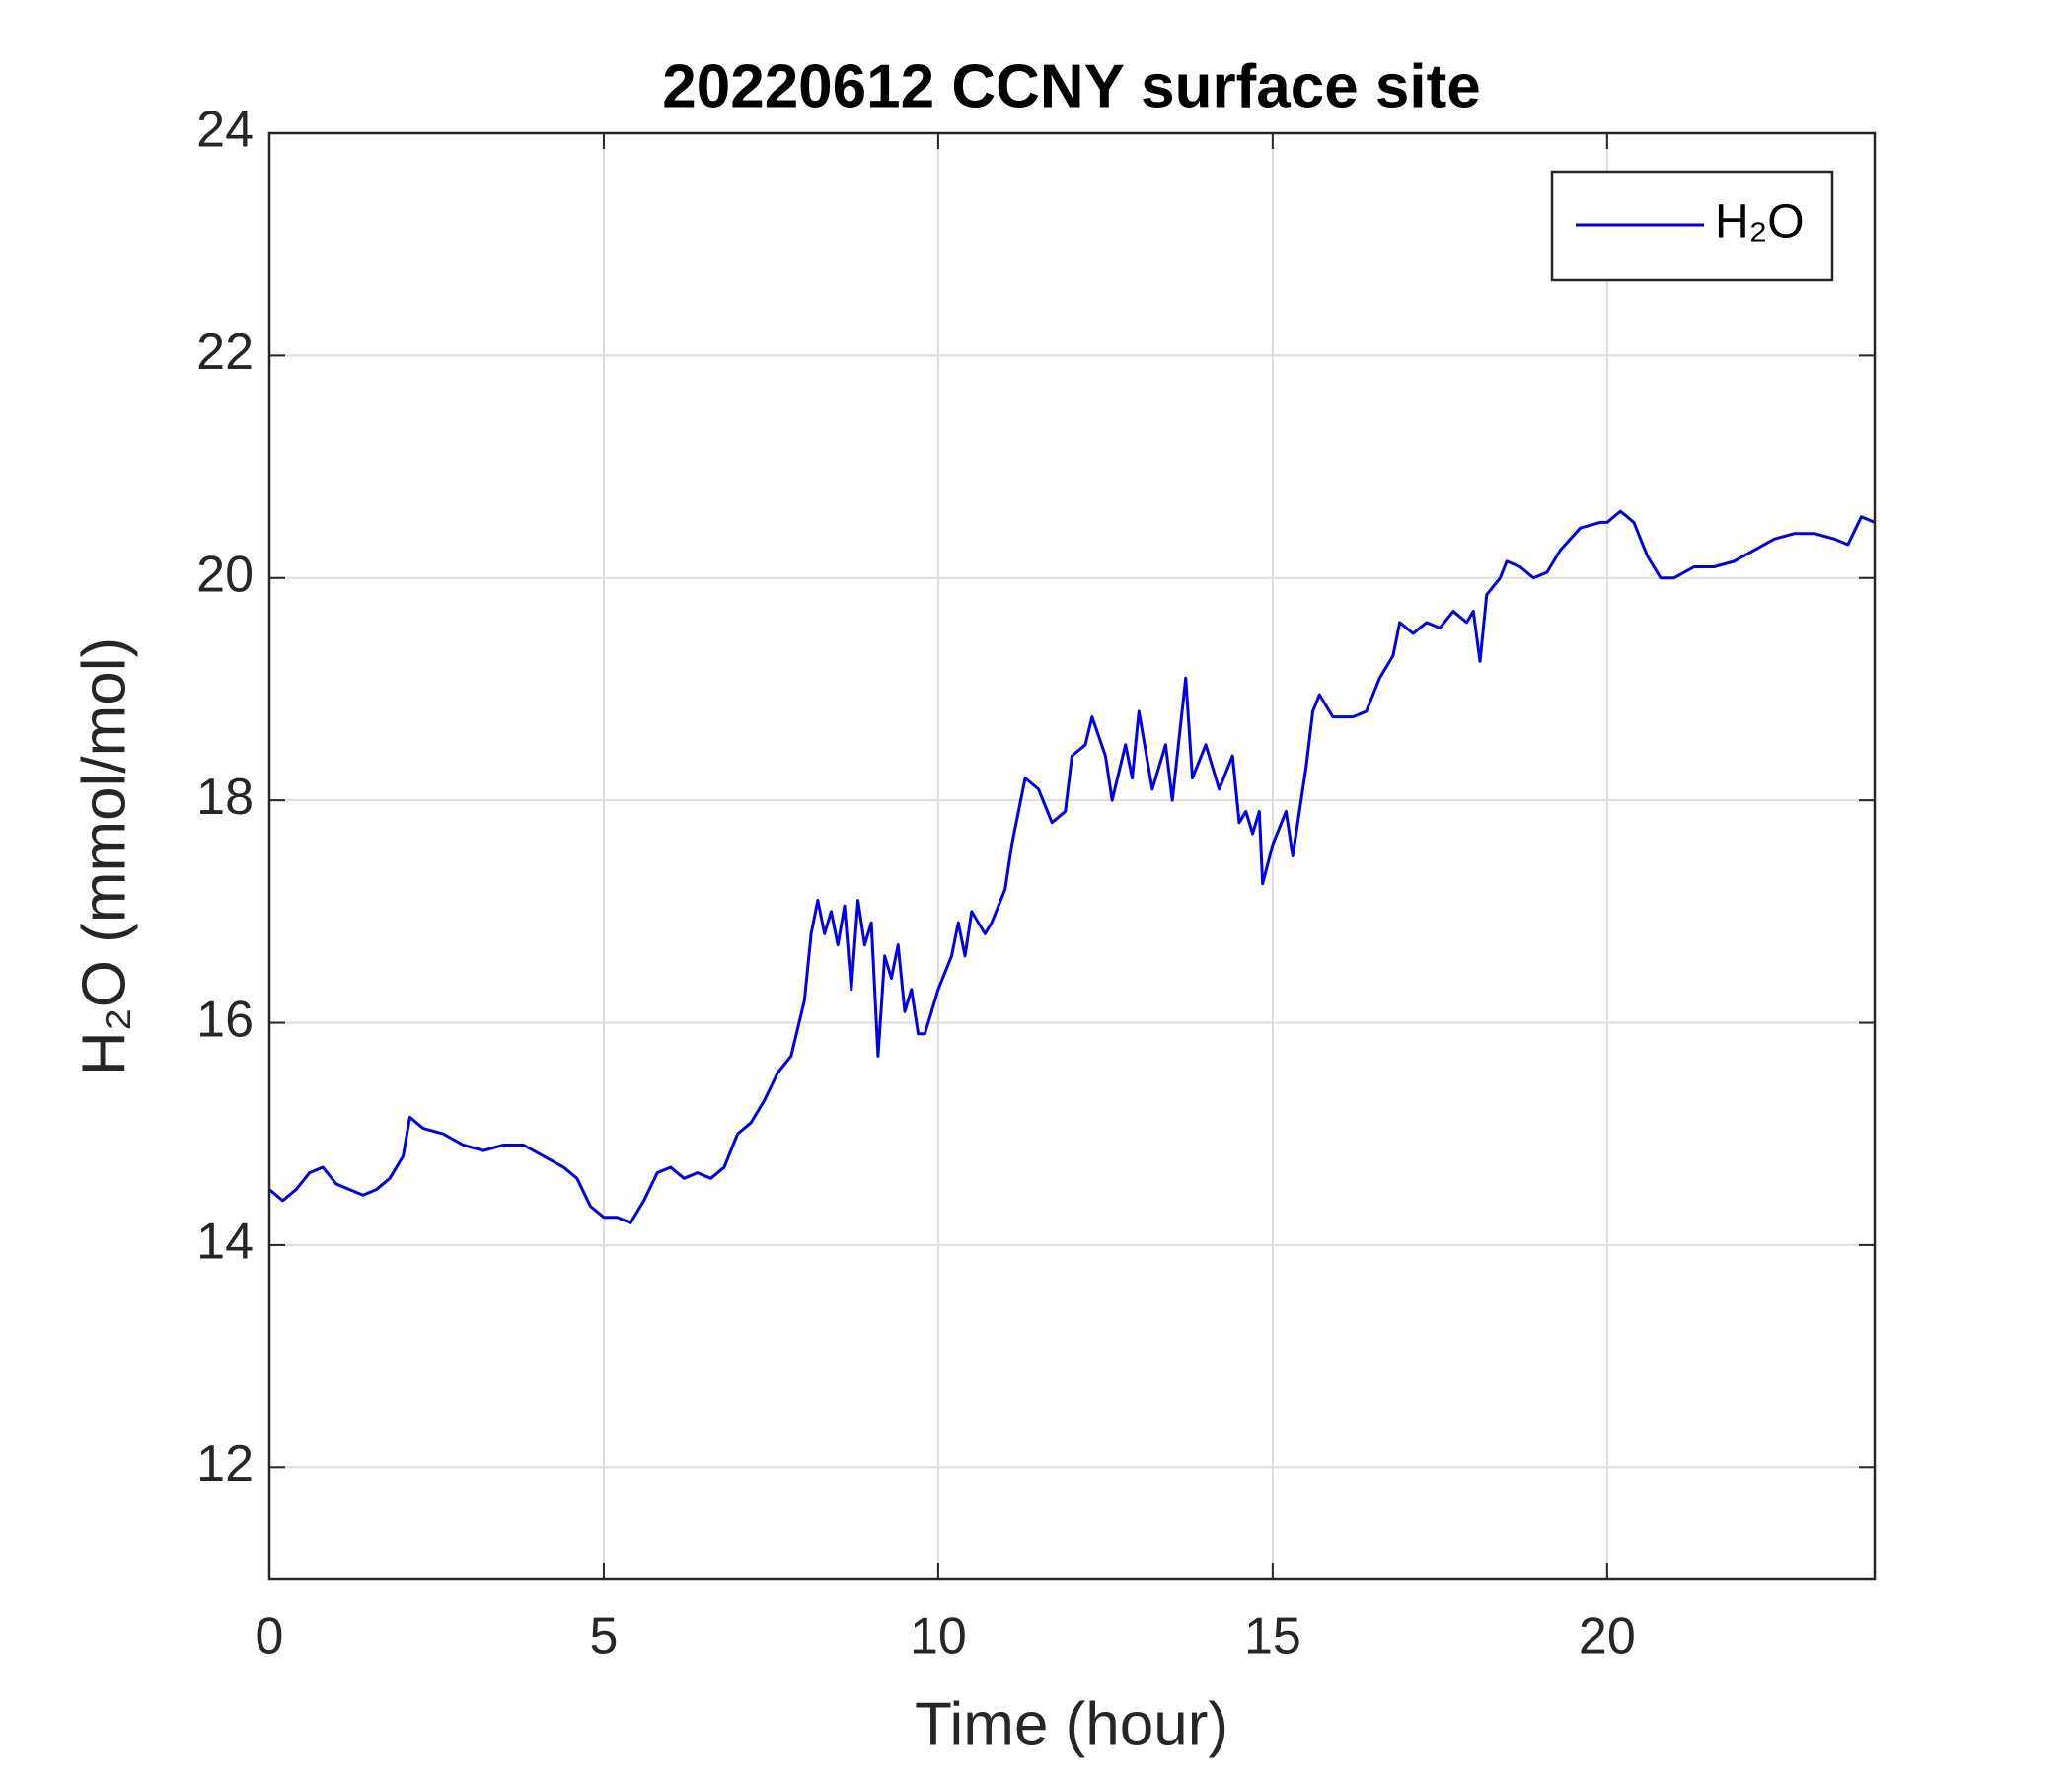 This screenshot has width=2072, height=1776. Describe the element at coordinates (225, 1465) in the screenshot. I see `y-tick-label: 12` at that location.